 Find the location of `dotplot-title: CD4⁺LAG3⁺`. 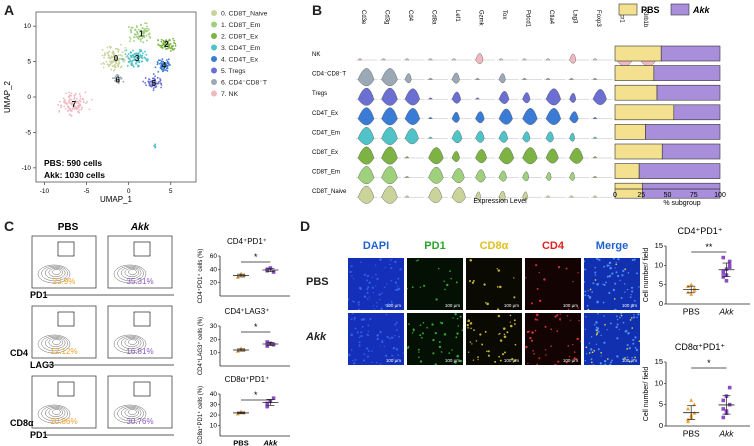

dotplot-title: CD4⁺LAG3⁺ is located at coordinates (247, 311).